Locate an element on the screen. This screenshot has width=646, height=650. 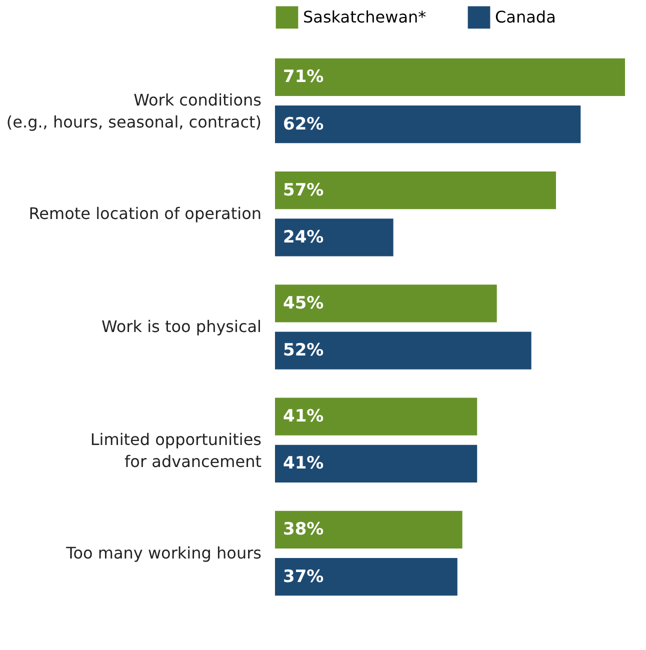
y-tick-label: Limited opportunities for advancement is located at coordinates (176, 451).